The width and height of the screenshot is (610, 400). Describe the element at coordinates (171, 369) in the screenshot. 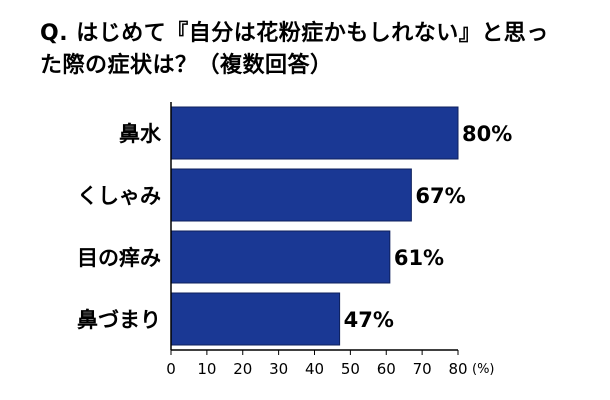

I see `x-tick-label-0: 0` at that location.